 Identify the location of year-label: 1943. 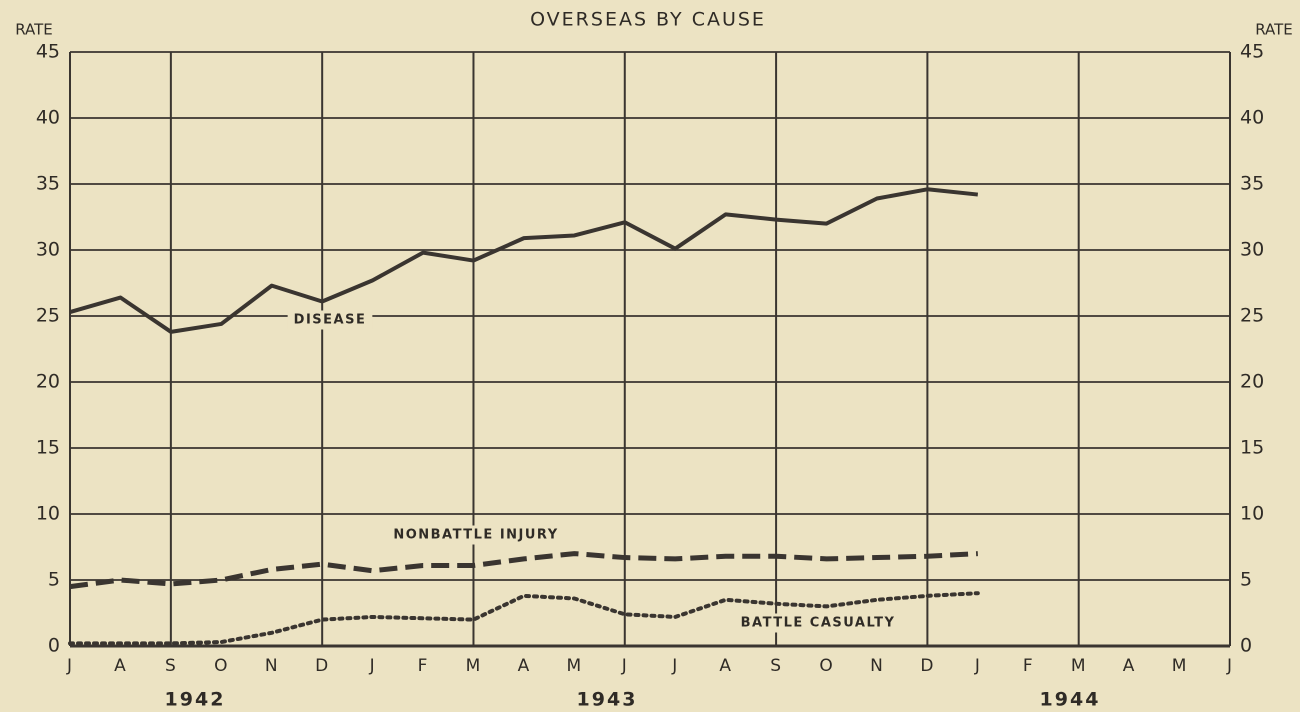
(607, 700).